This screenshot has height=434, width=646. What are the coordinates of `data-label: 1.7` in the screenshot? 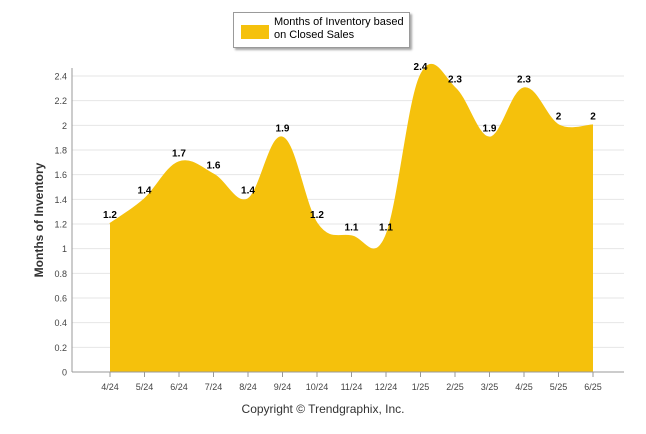 It's located at (179, 153).